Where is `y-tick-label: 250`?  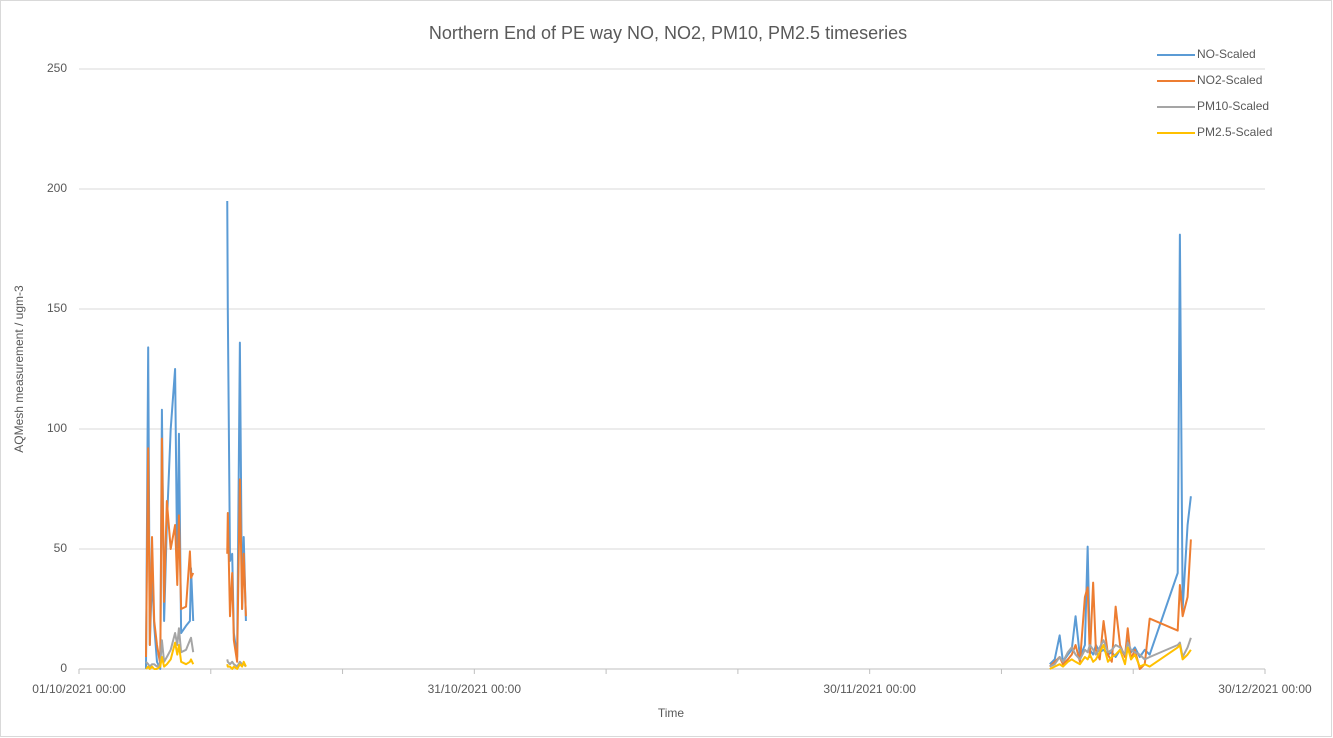 y-tick-label: 250 is located at coordinates (57, 68).